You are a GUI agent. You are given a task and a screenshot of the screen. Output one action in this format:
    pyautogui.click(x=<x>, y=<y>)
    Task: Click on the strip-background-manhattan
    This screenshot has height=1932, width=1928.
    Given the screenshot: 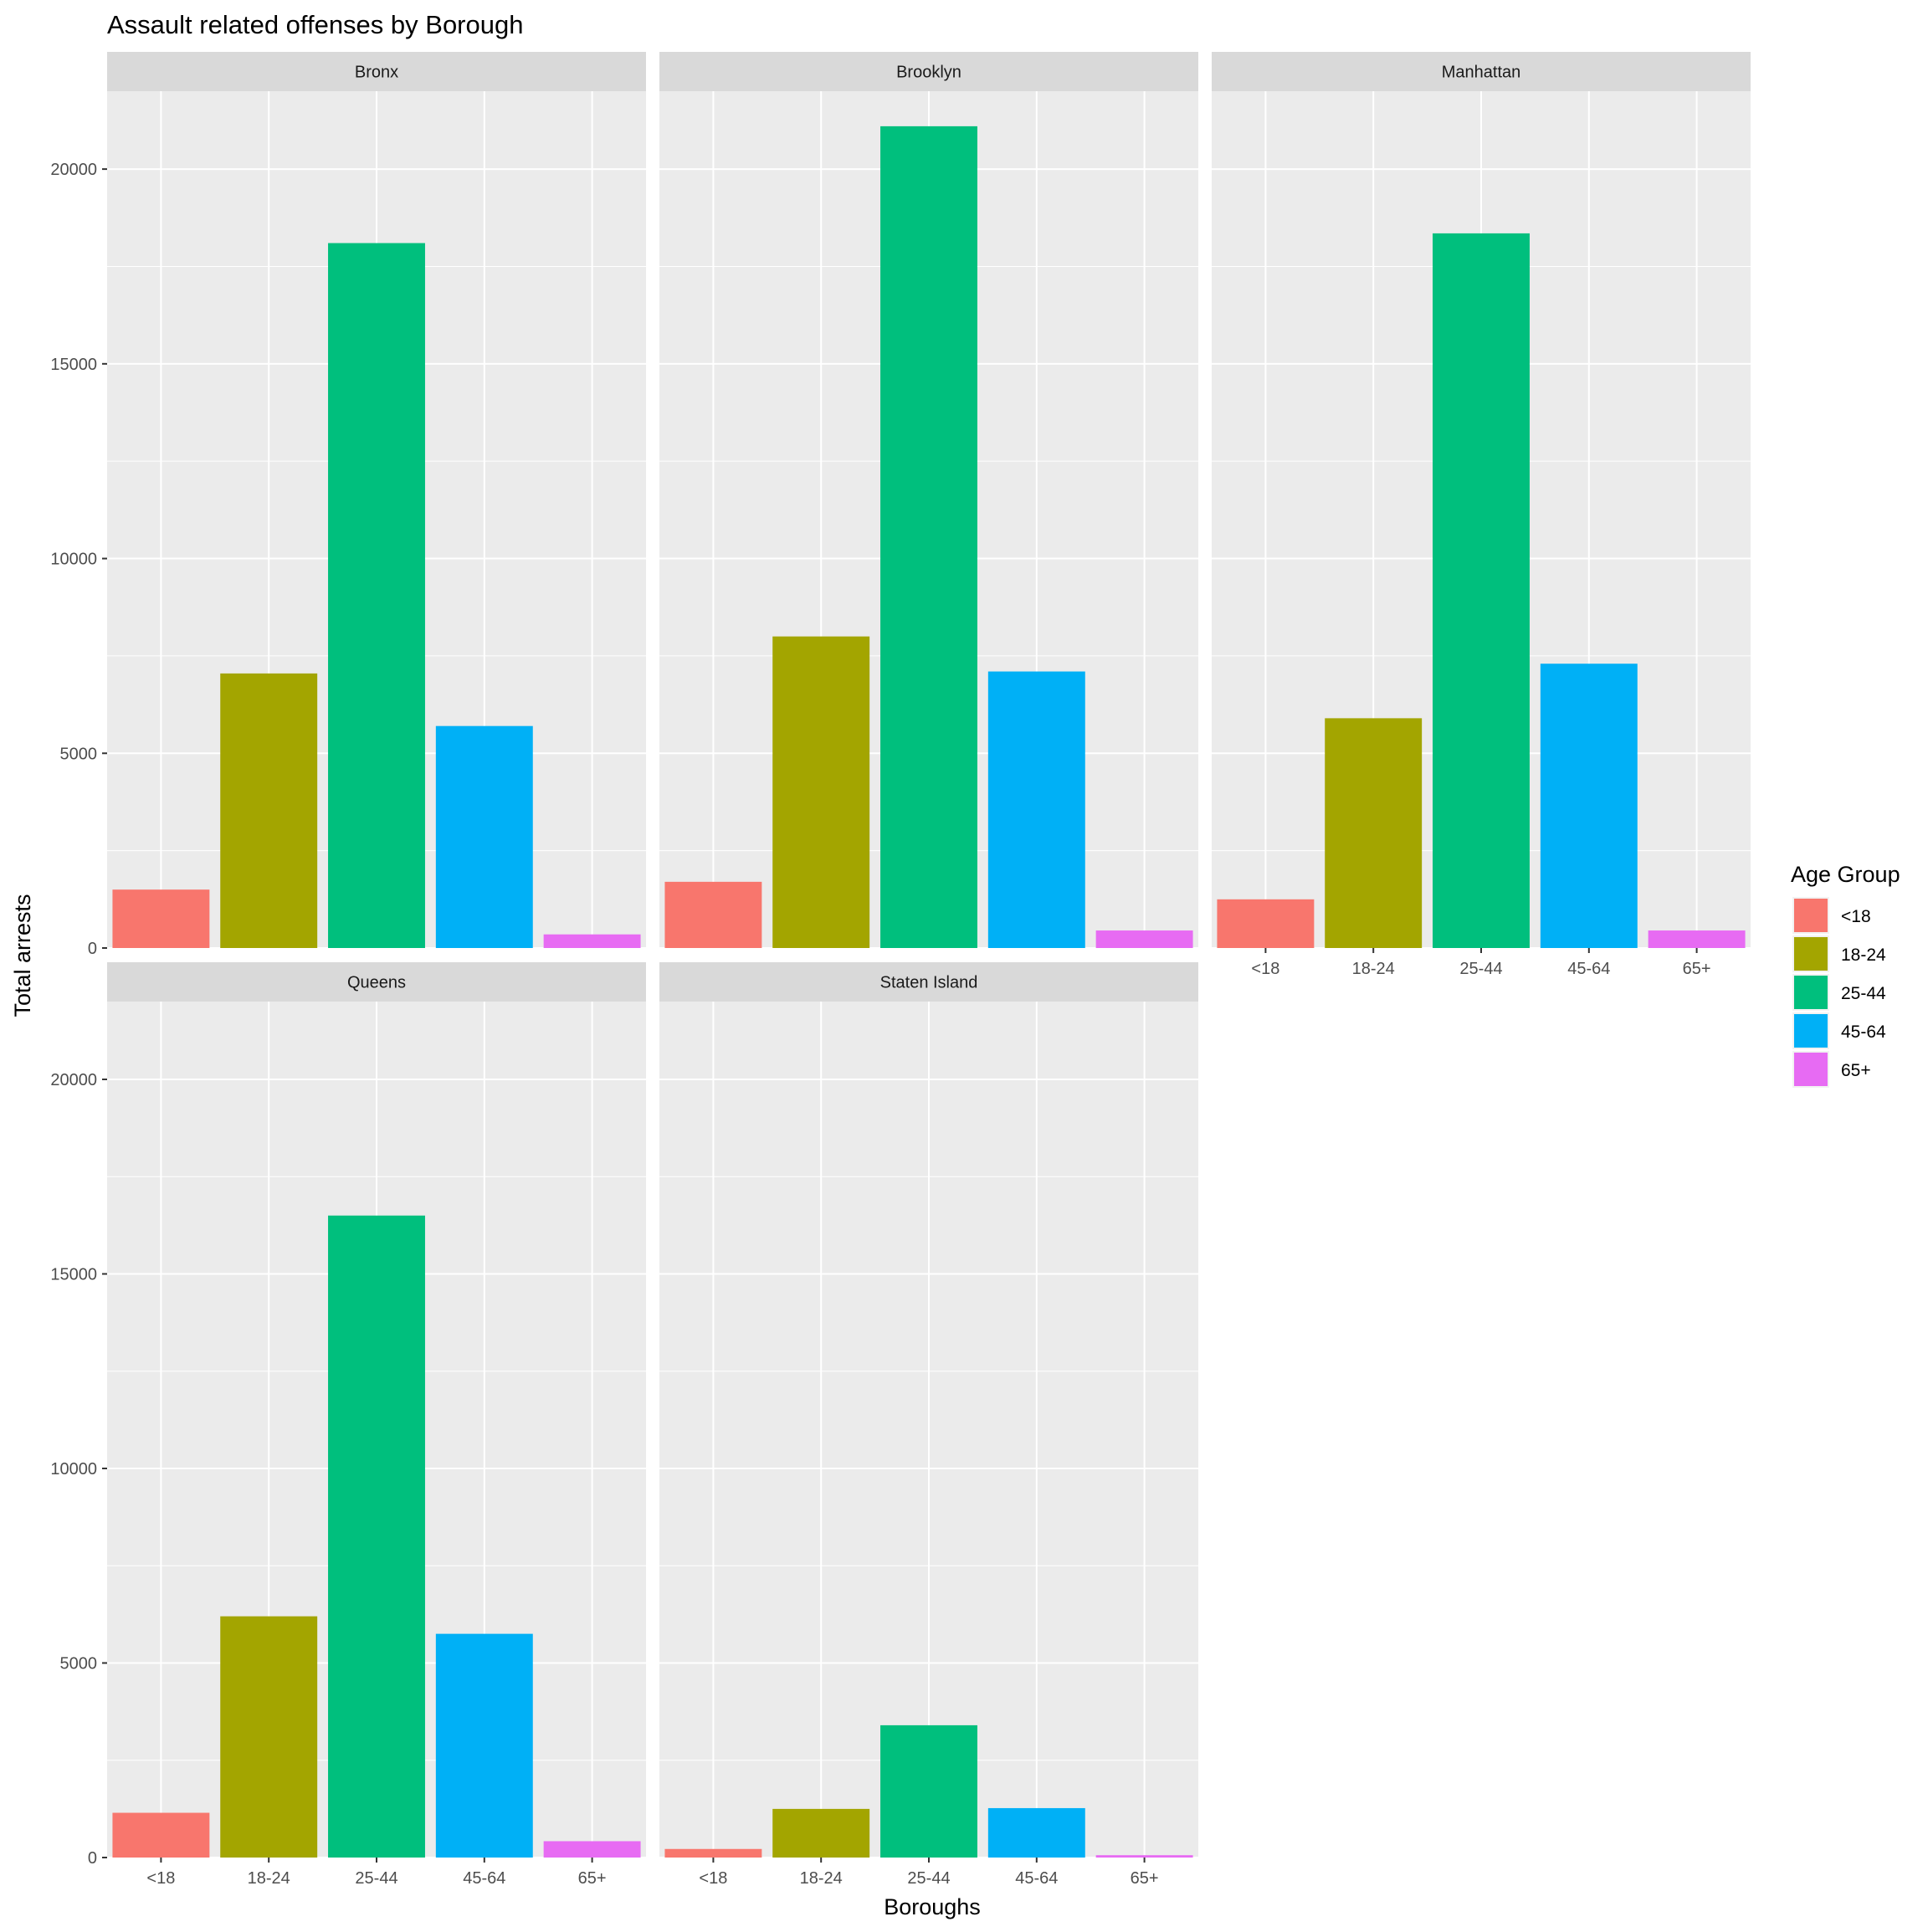 What is the action you would take?
    pyautogui.click(x=1481, y=71)
    